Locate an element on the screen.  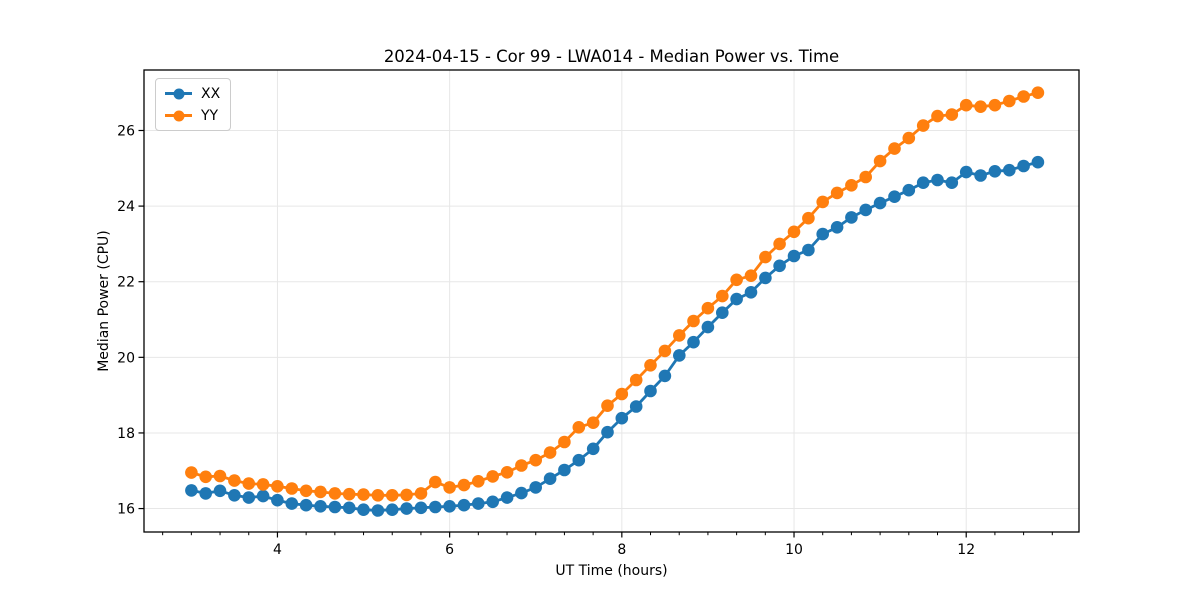
x-tick-label: 6 is located at coordinates (449, 550).